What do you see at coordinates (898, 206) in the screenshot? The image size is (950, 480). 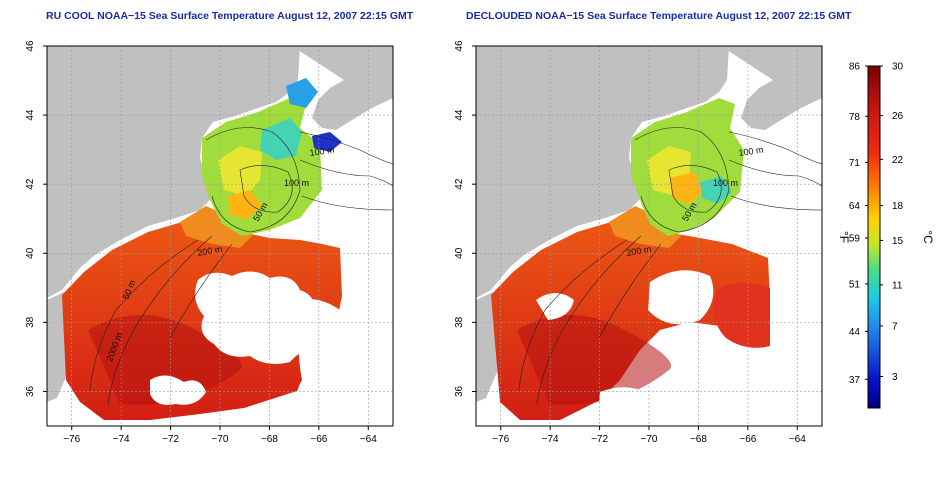 I see `colorbar-c-label: 18` at bounding box center [898, 206].